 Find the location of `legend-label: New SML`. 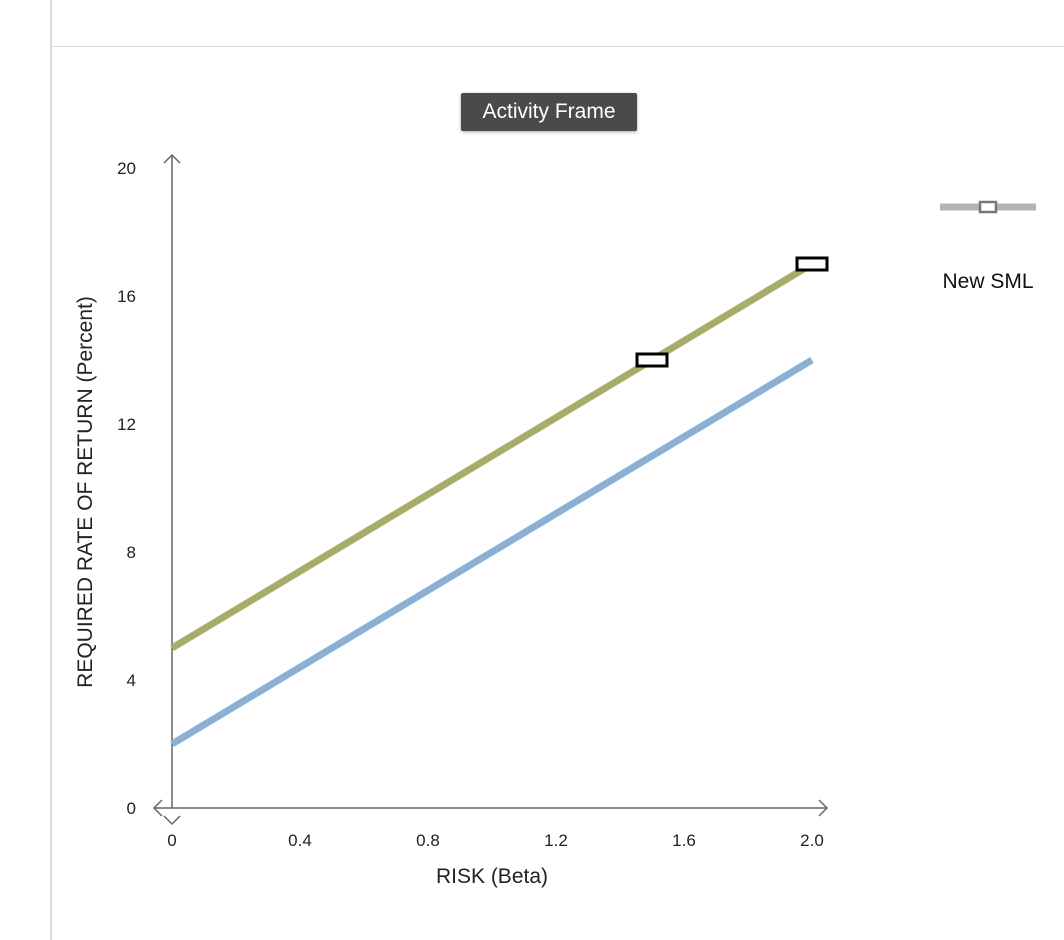

legend-label: New SML is located at coordinates (987, 281).